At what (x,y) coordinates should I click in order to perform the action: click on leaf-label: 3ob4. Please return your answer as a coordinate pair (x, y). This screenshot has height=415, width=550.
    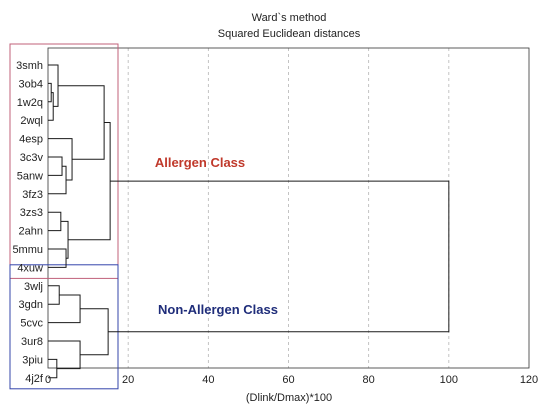
    Looking at the image, I should click on (31, 84).